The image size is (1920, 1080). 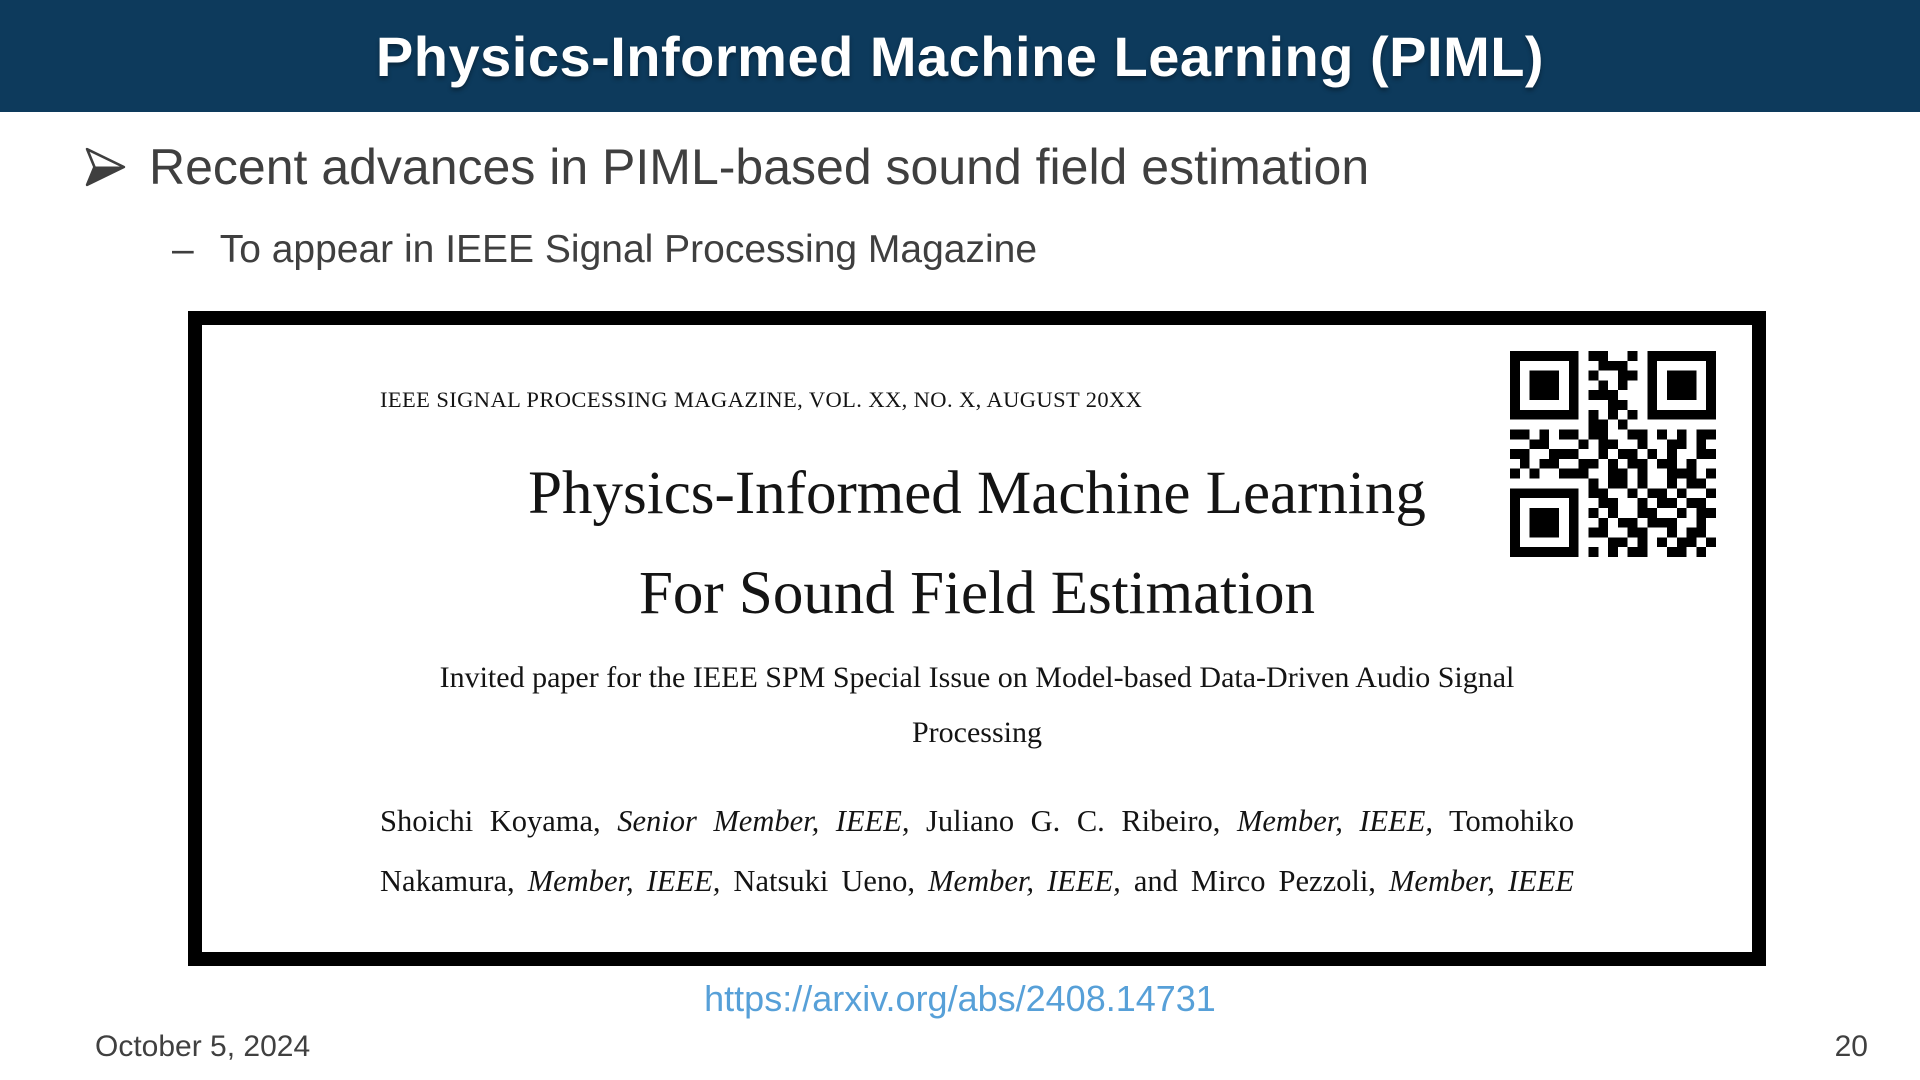 What do you see at coordinates (454, 880) in the screenshot?
I see `author-name: Nakamura,` at bounding box center [454, 880].